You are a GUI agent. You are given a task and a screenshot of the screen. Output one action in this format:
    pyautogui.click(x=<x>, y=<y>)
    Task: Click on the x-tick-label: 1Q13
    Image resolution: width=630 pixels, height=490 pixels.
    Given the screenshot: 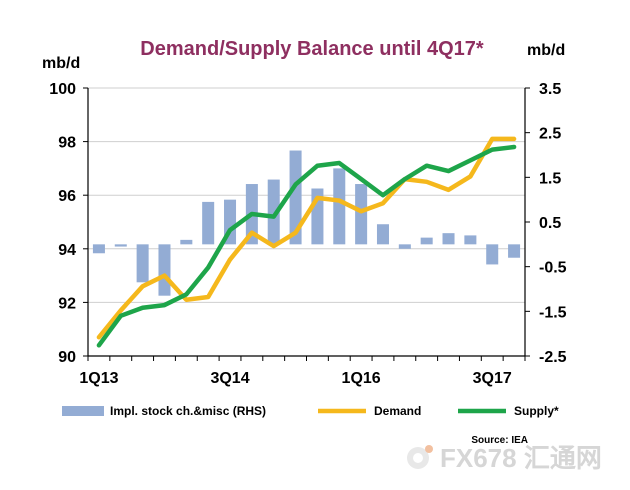 What is the action you would take?
    pyautogui.click(x=98, y=378)
    